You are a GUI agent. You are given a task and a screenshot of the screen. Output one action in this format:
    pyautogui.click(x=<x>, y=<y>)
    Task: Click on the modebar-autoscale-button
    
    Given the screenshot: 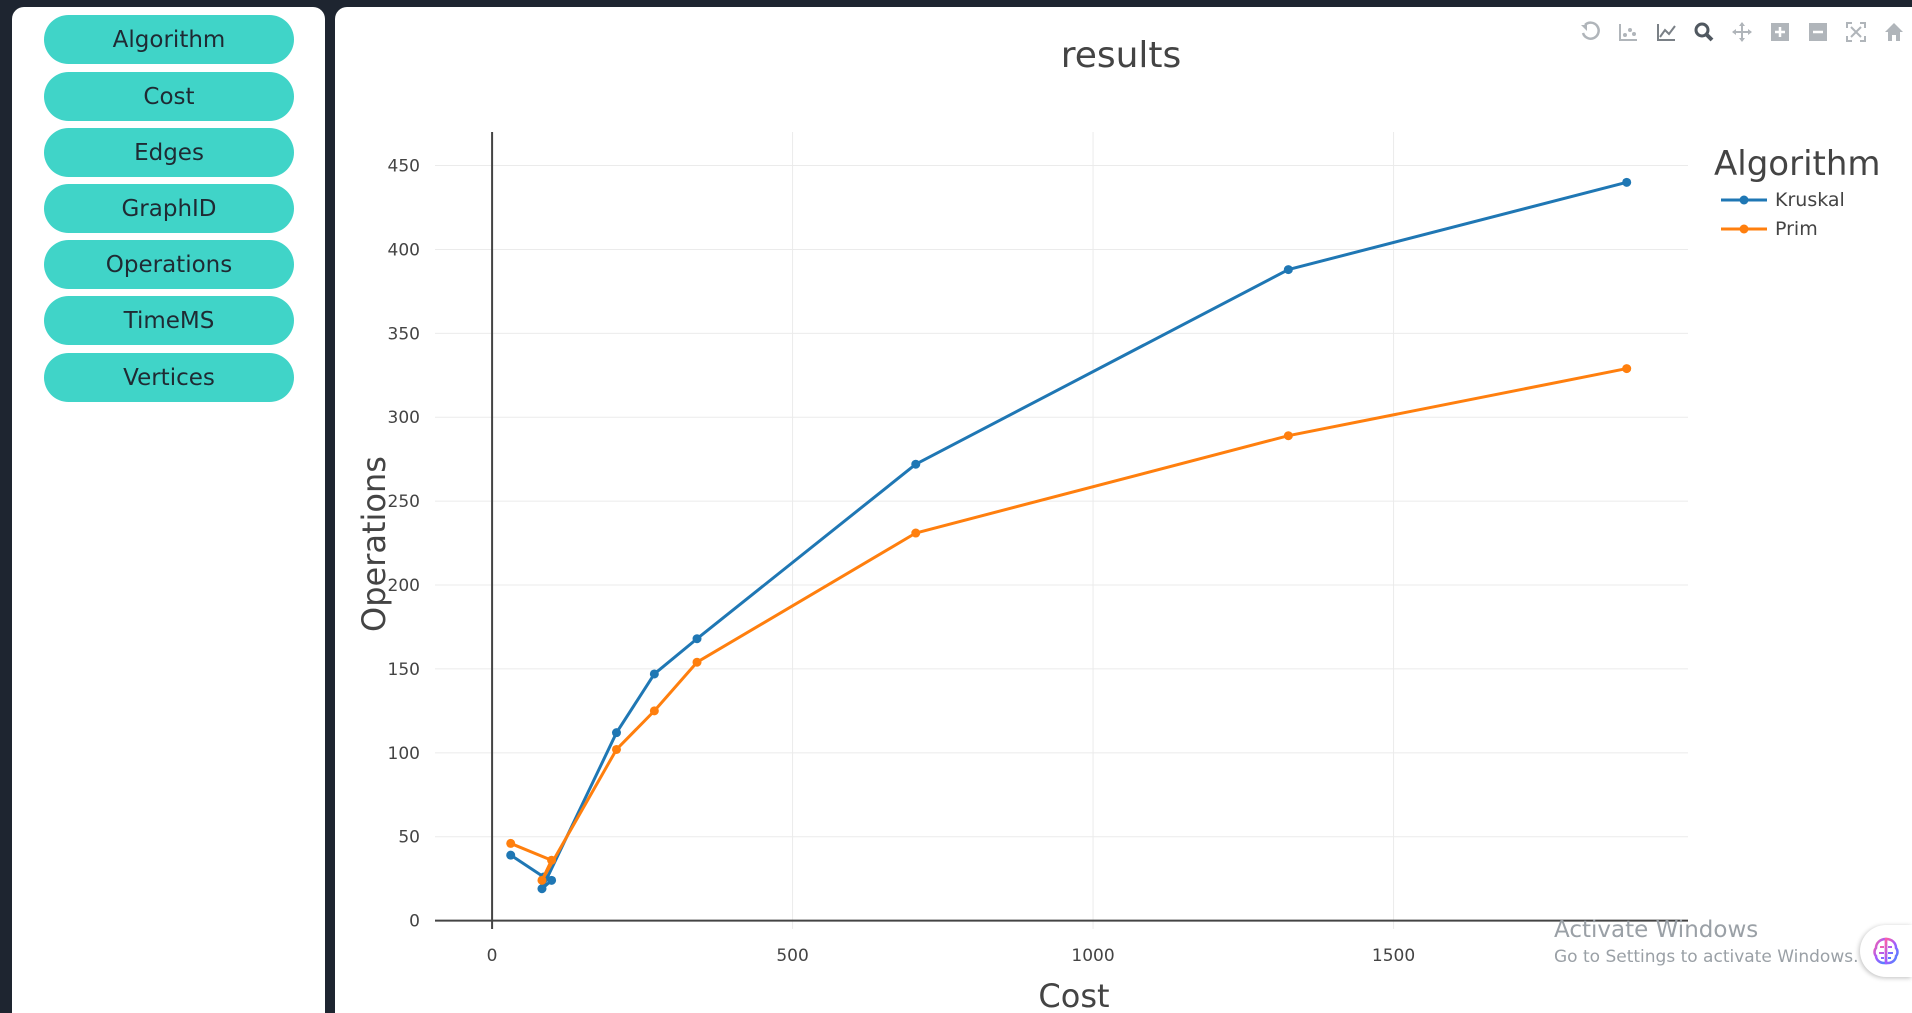 What is the action you would take?
    pyautogui.click(x=1856, y=32)
    